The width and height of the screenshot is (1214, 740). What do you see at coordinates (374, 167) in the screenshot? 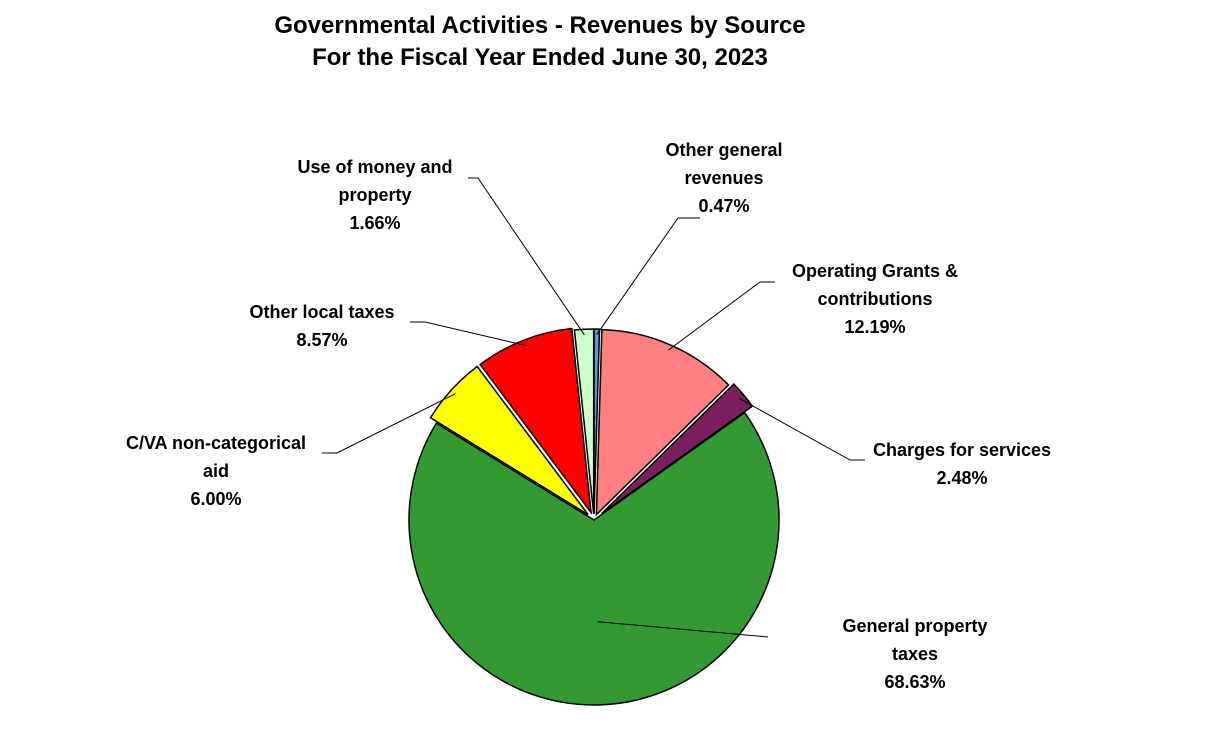
I see `slice-name: Use of money and` at bounding box center [374, 167].